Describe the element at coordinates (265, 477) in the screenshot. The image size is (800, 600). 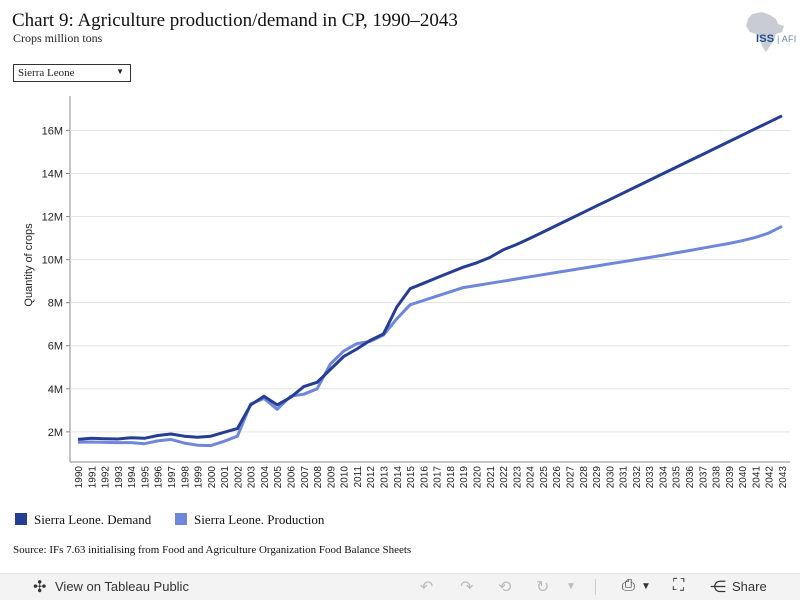
I see `x-tick-label: 2004` at that location.